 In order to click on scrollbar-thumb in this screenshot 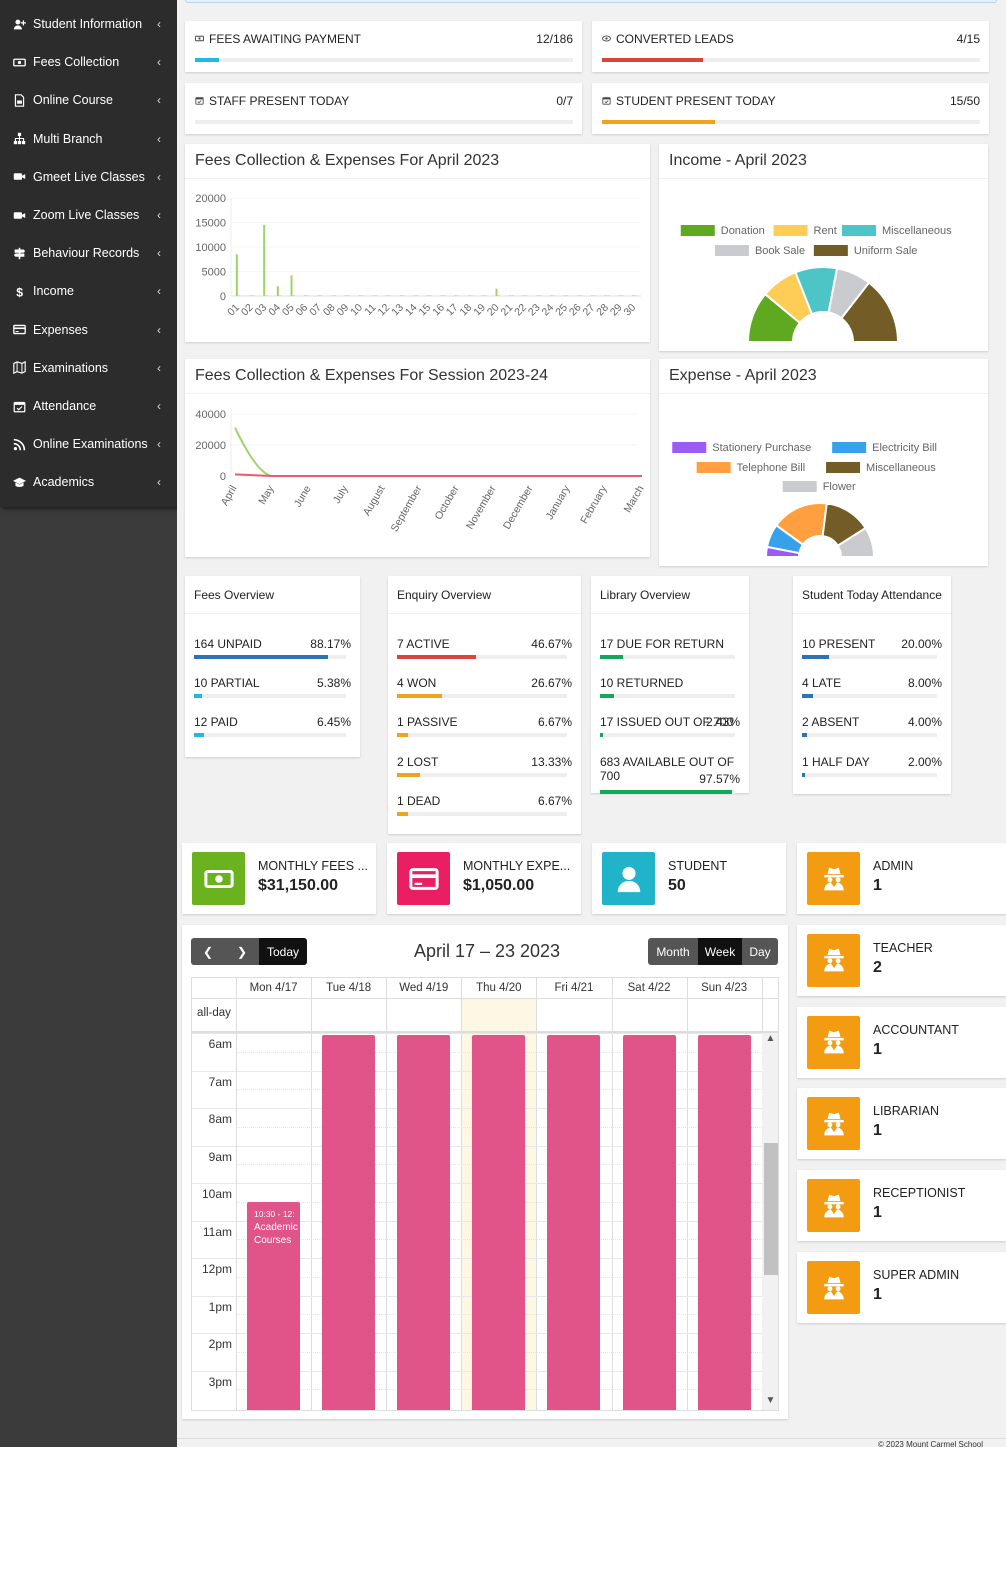, I will do `click(771, 1209)`.